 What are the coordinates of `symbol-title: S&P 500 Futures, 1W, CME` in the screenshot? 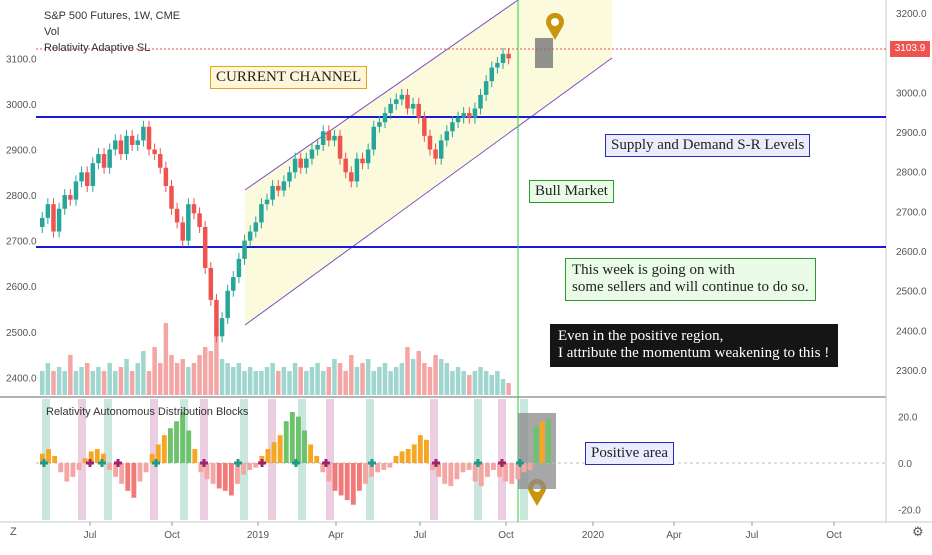 It's located at (112, 16).